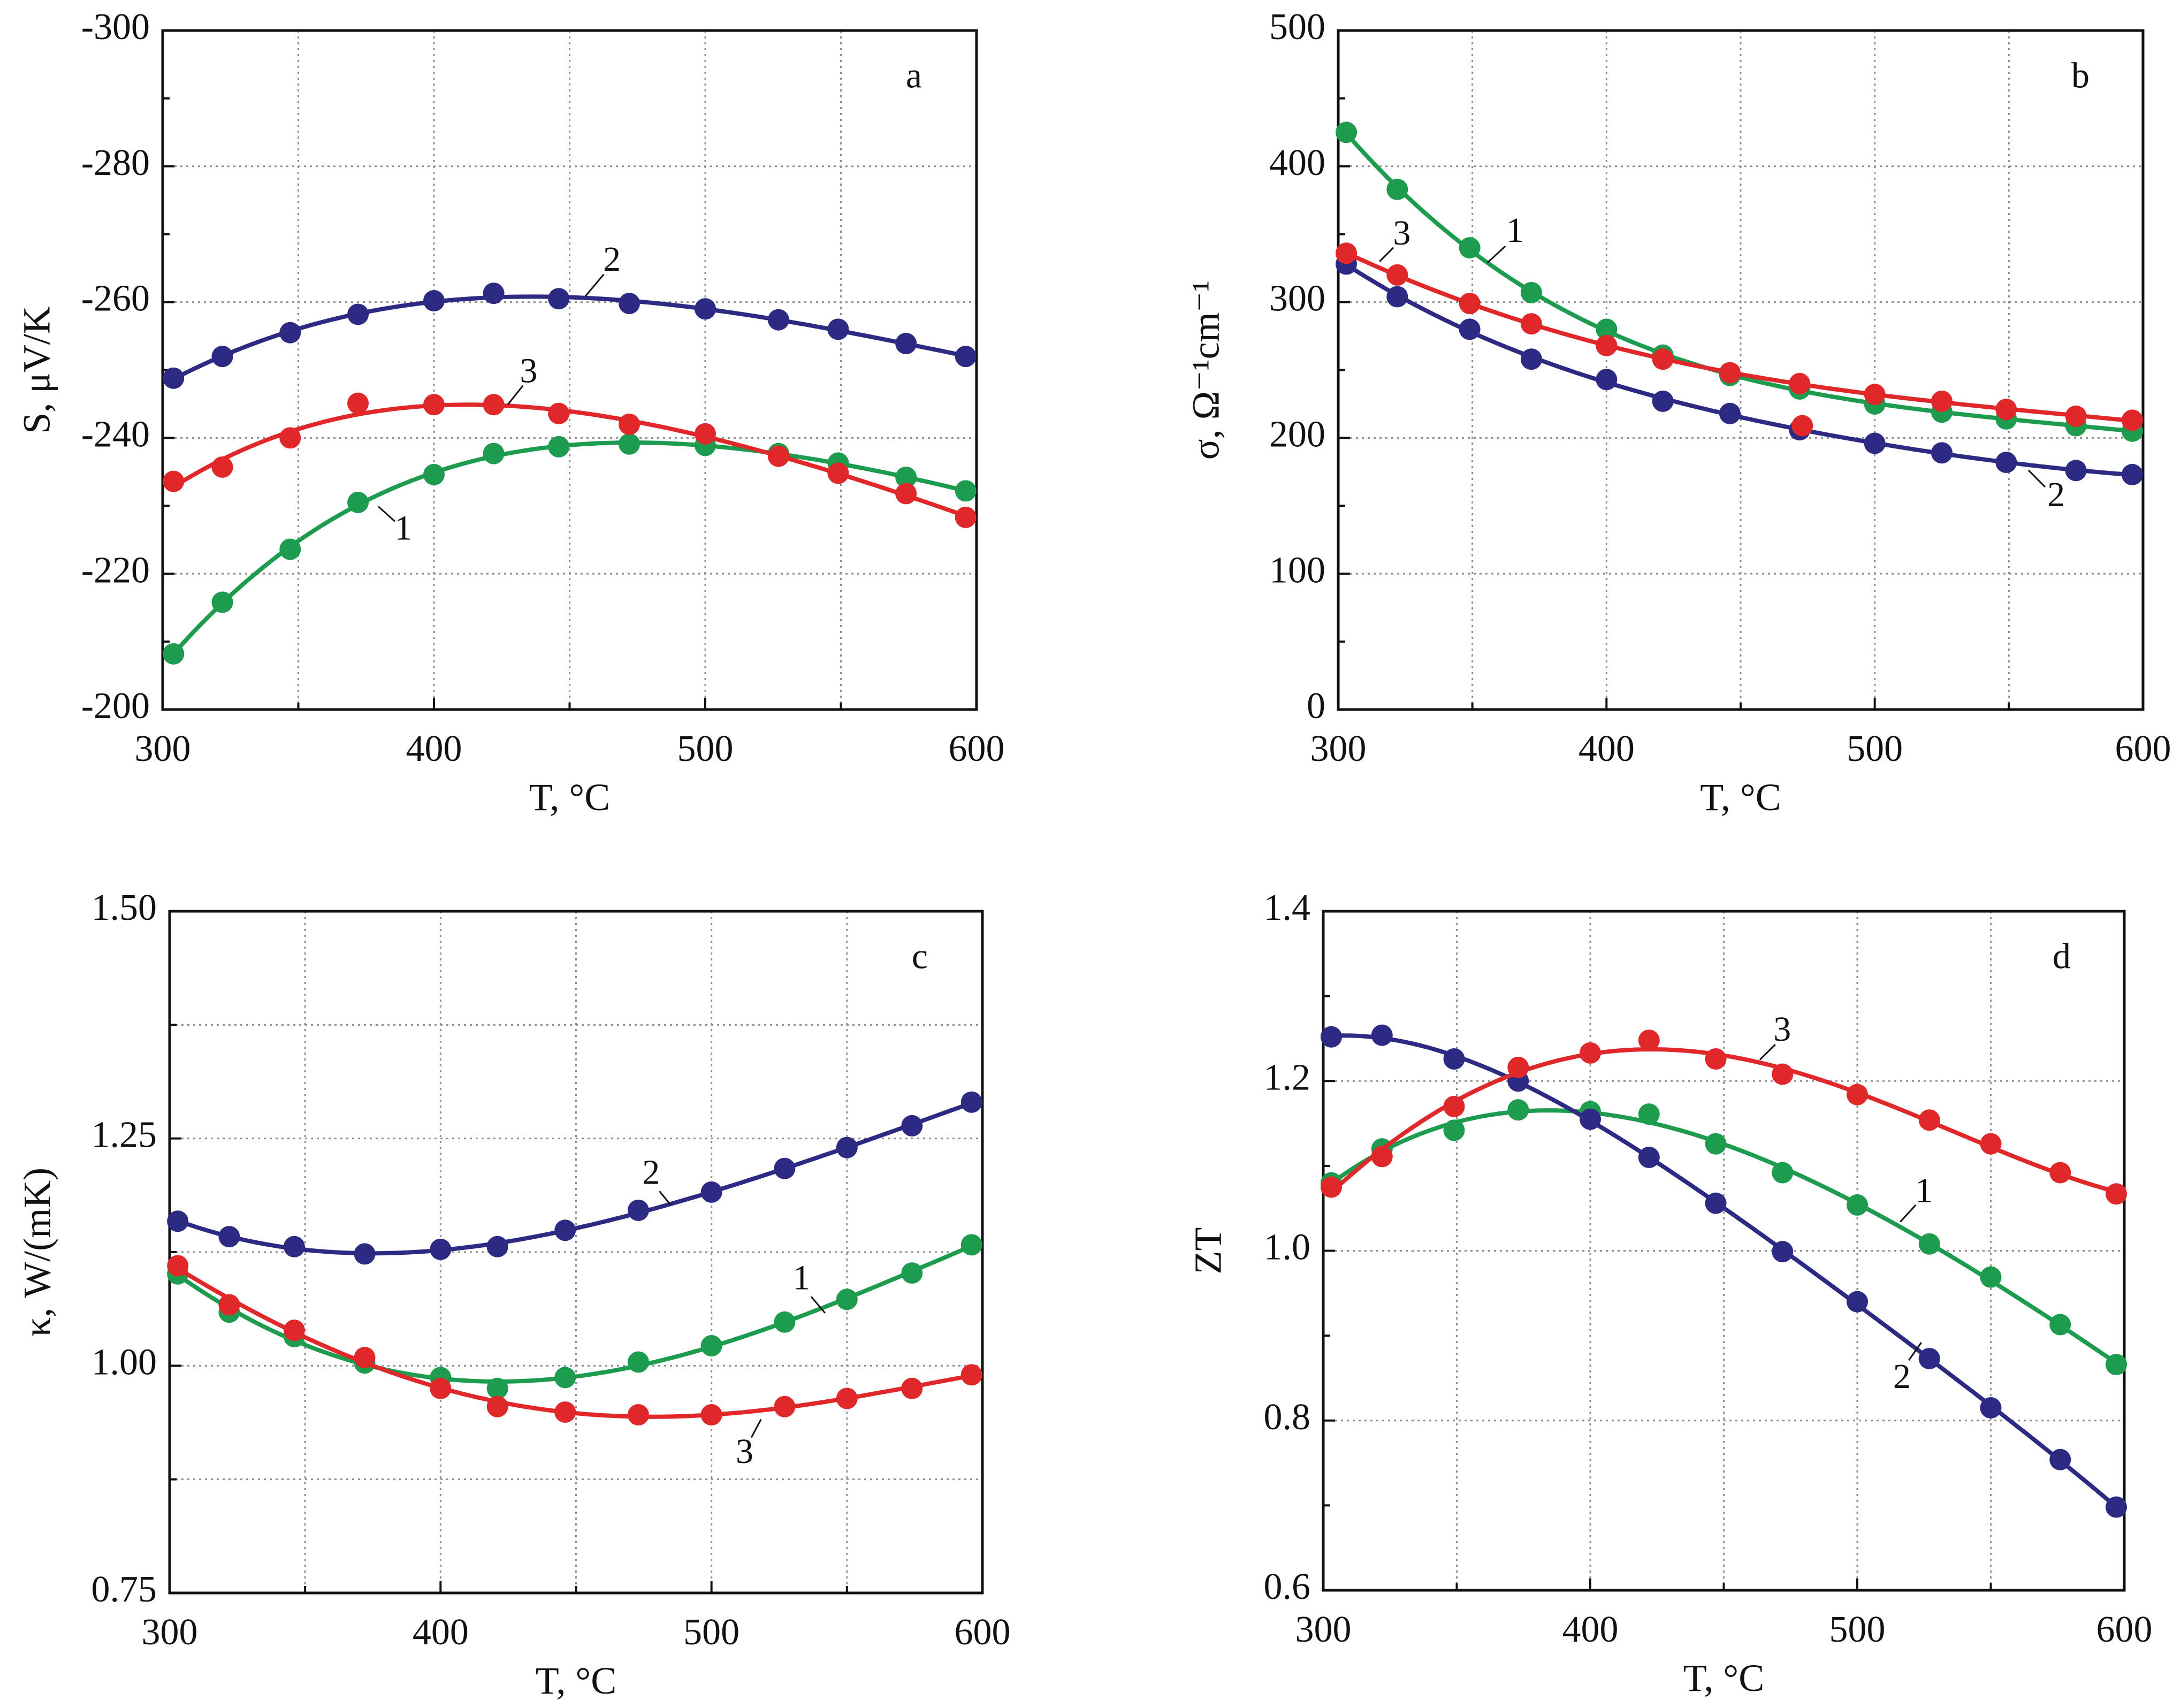 The height and width of the screenshot is (1708, 2181). What do you see at coordinates (386, 514) in the screenshot?
I see `series-1-leader-line` at bounding box center [386, 514].